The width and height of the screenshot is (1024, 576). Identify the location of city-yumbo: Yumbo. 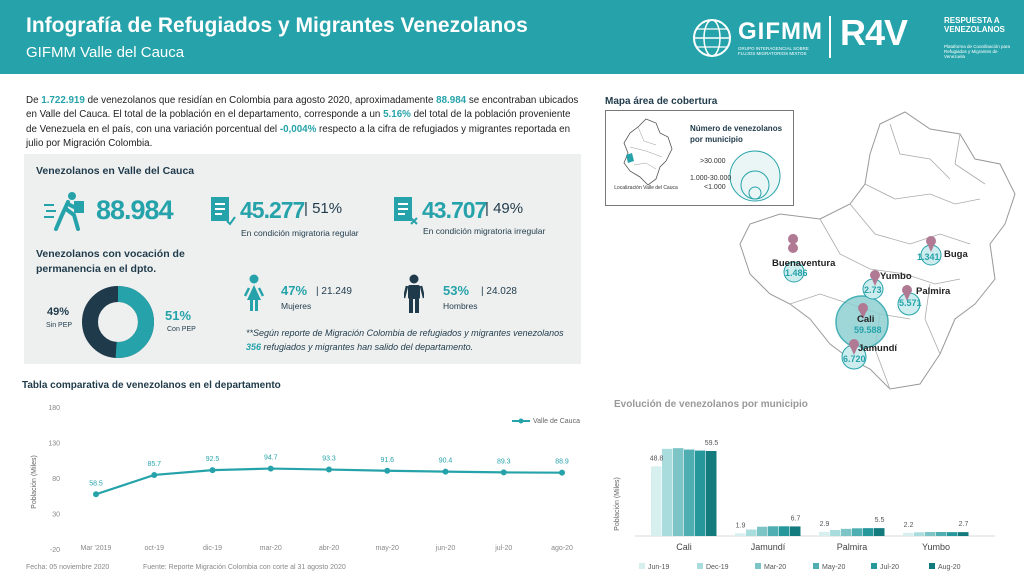
(896, 276).